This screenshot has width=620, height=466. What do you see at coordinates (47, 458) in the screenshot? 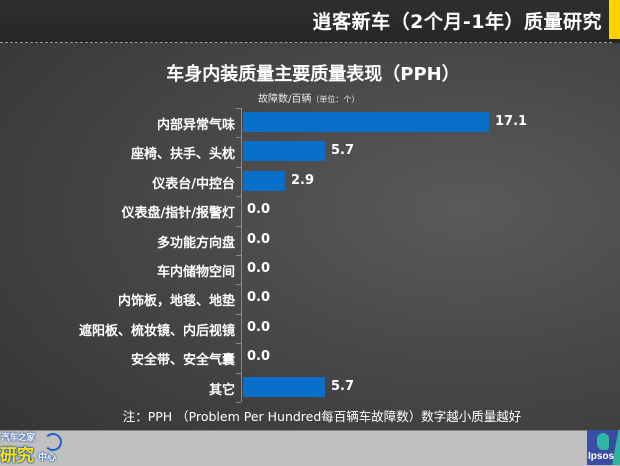
I see `logo-text-line3: 中心` at bounding box center [47, 458].